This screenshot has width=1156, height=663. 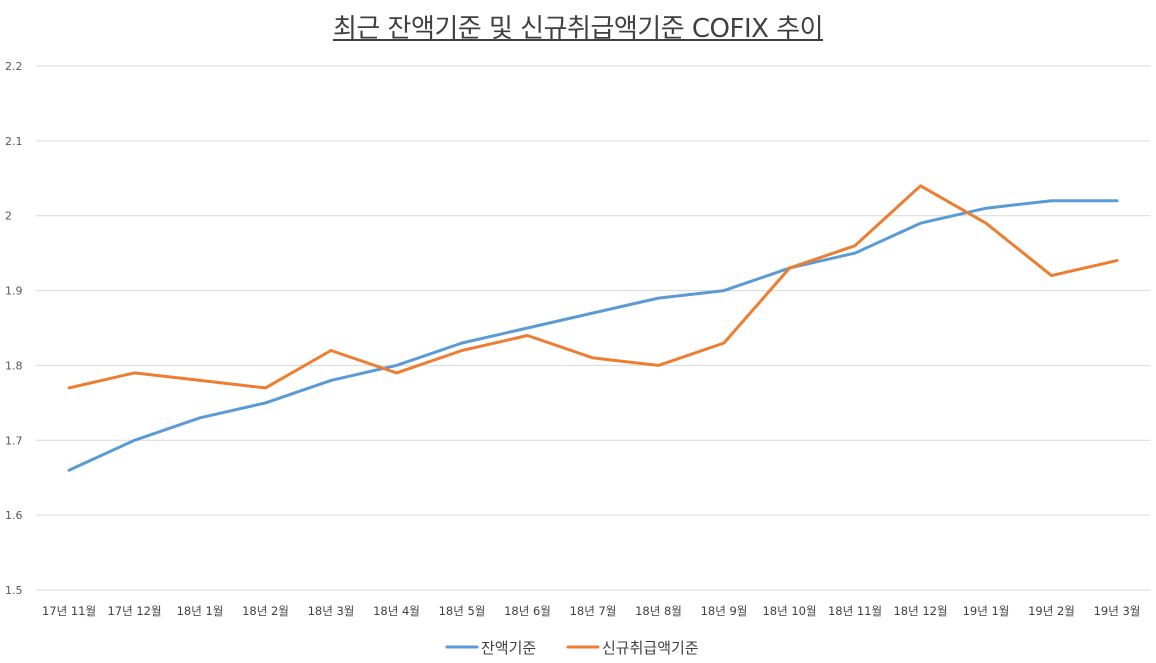 I want to click on y-tick-label: 2.1, so click(x=14, y=141).